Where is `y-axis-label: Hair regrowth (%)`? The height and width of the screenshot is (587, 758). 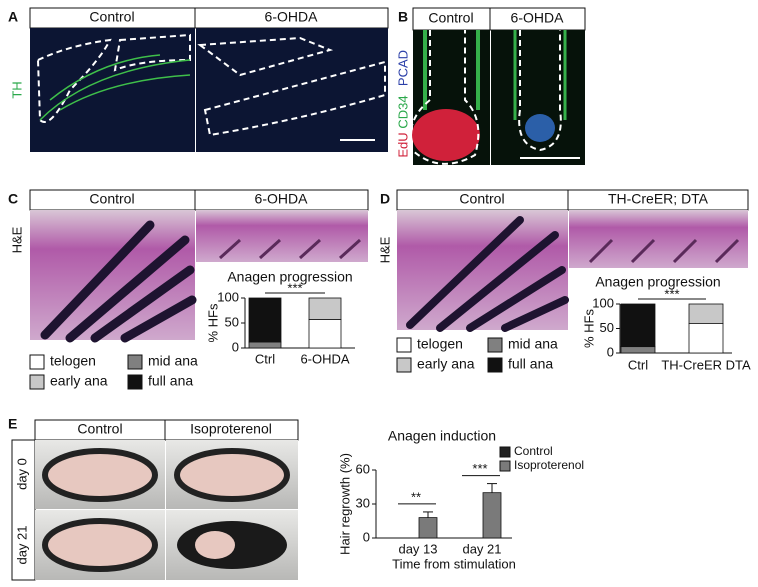
y-axis-label: Hair regrowth (%) is located at coordinates (344, 504).